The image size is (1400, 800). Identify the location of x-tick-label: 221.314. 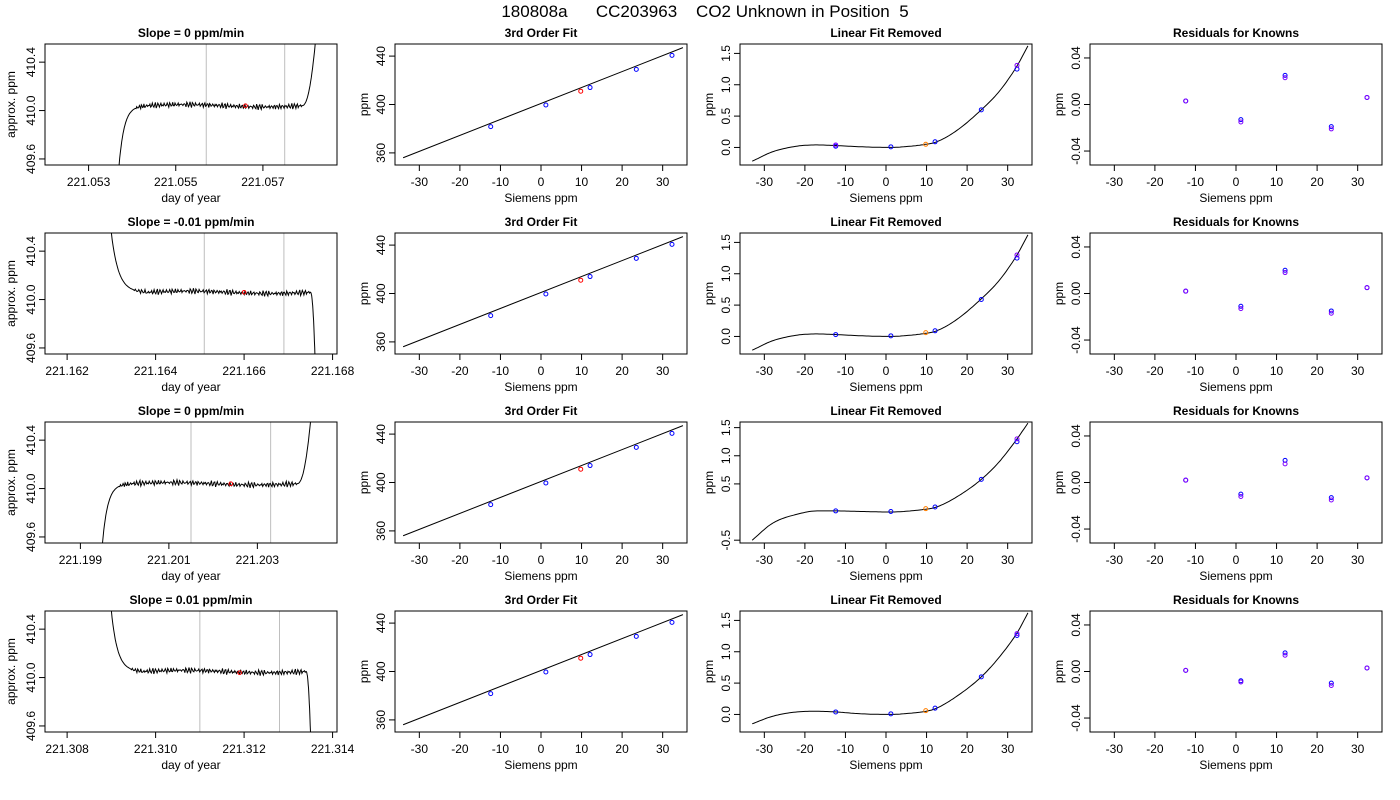
(333, 749).